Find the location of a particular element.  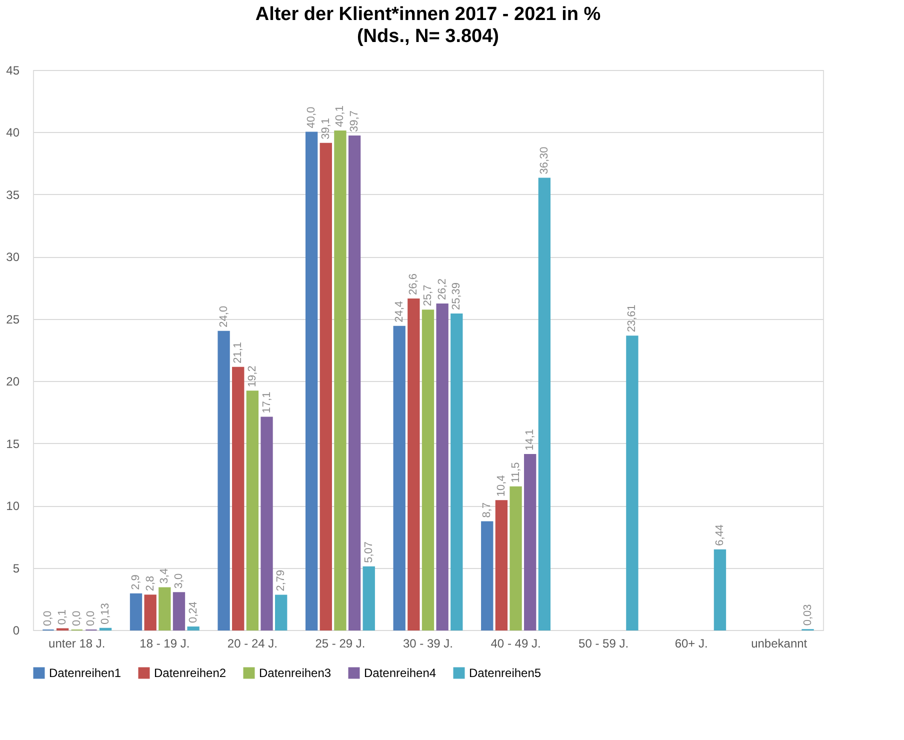

data-label: 21,1 is located at coordinates (238, 353).